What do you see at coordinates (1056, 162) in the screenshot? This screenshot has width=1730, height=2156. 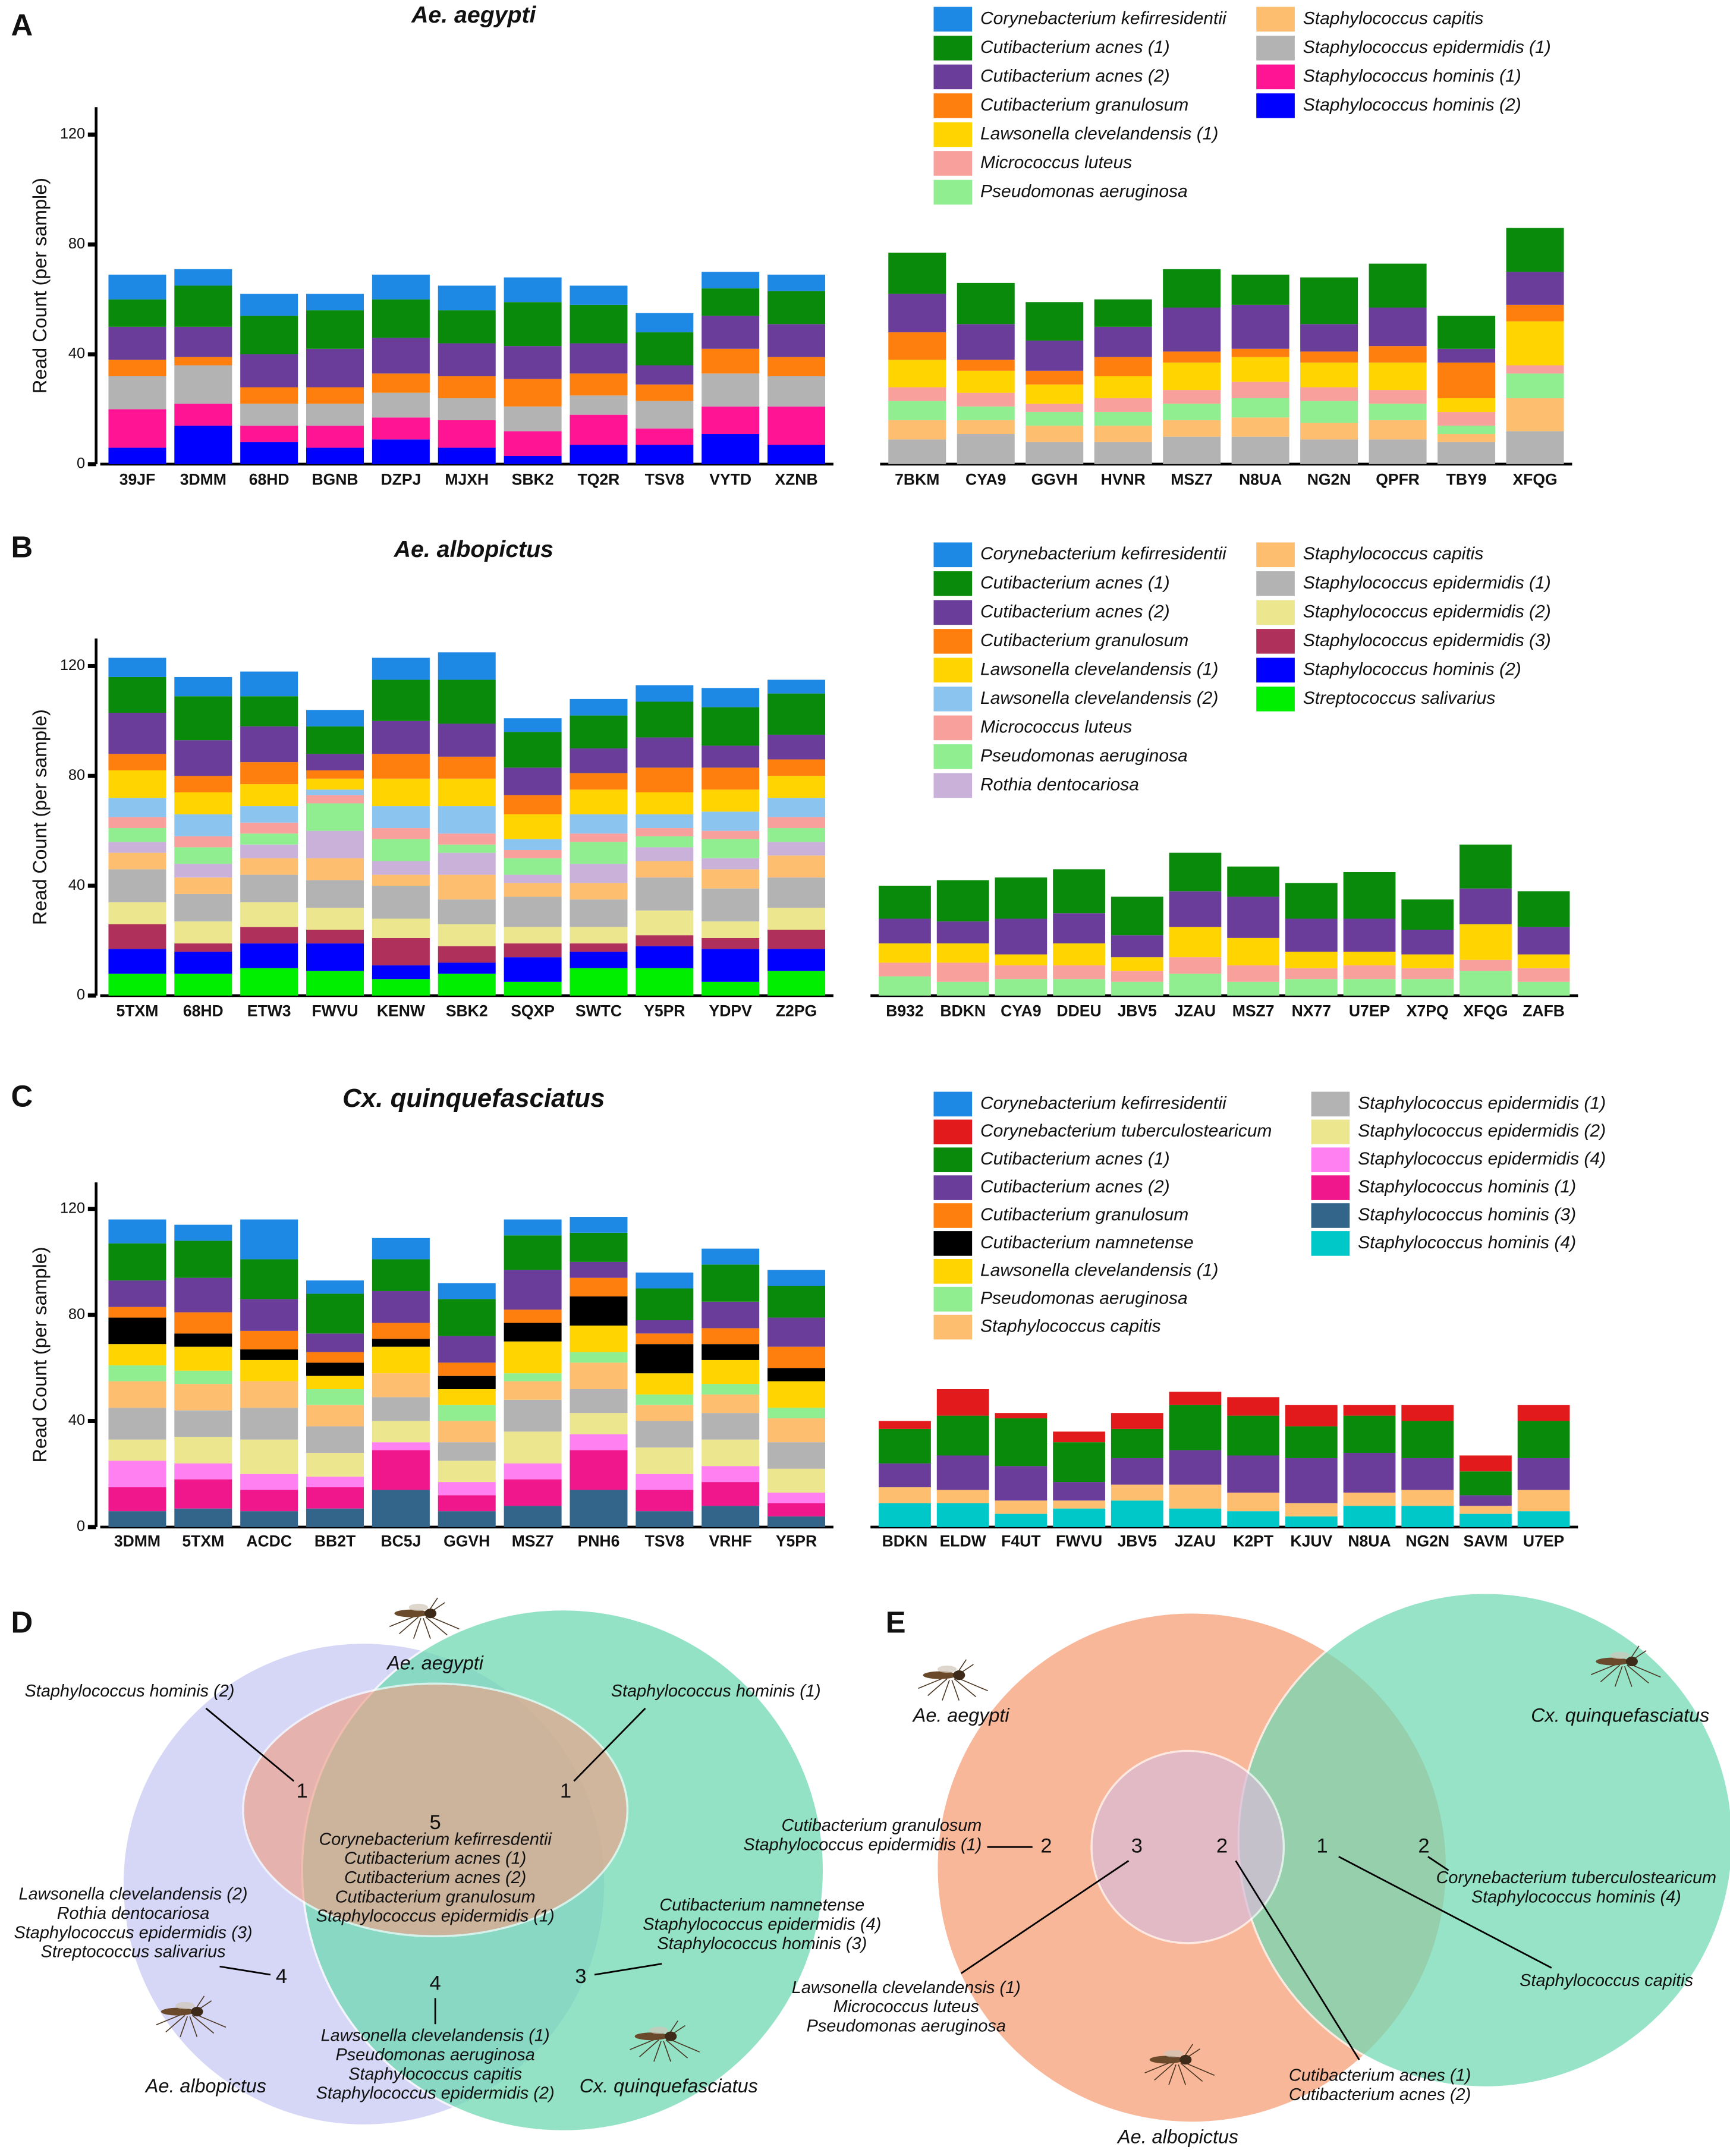 I see `legend-label: Micrococcus luteus` at bounding box center [1056, 162].